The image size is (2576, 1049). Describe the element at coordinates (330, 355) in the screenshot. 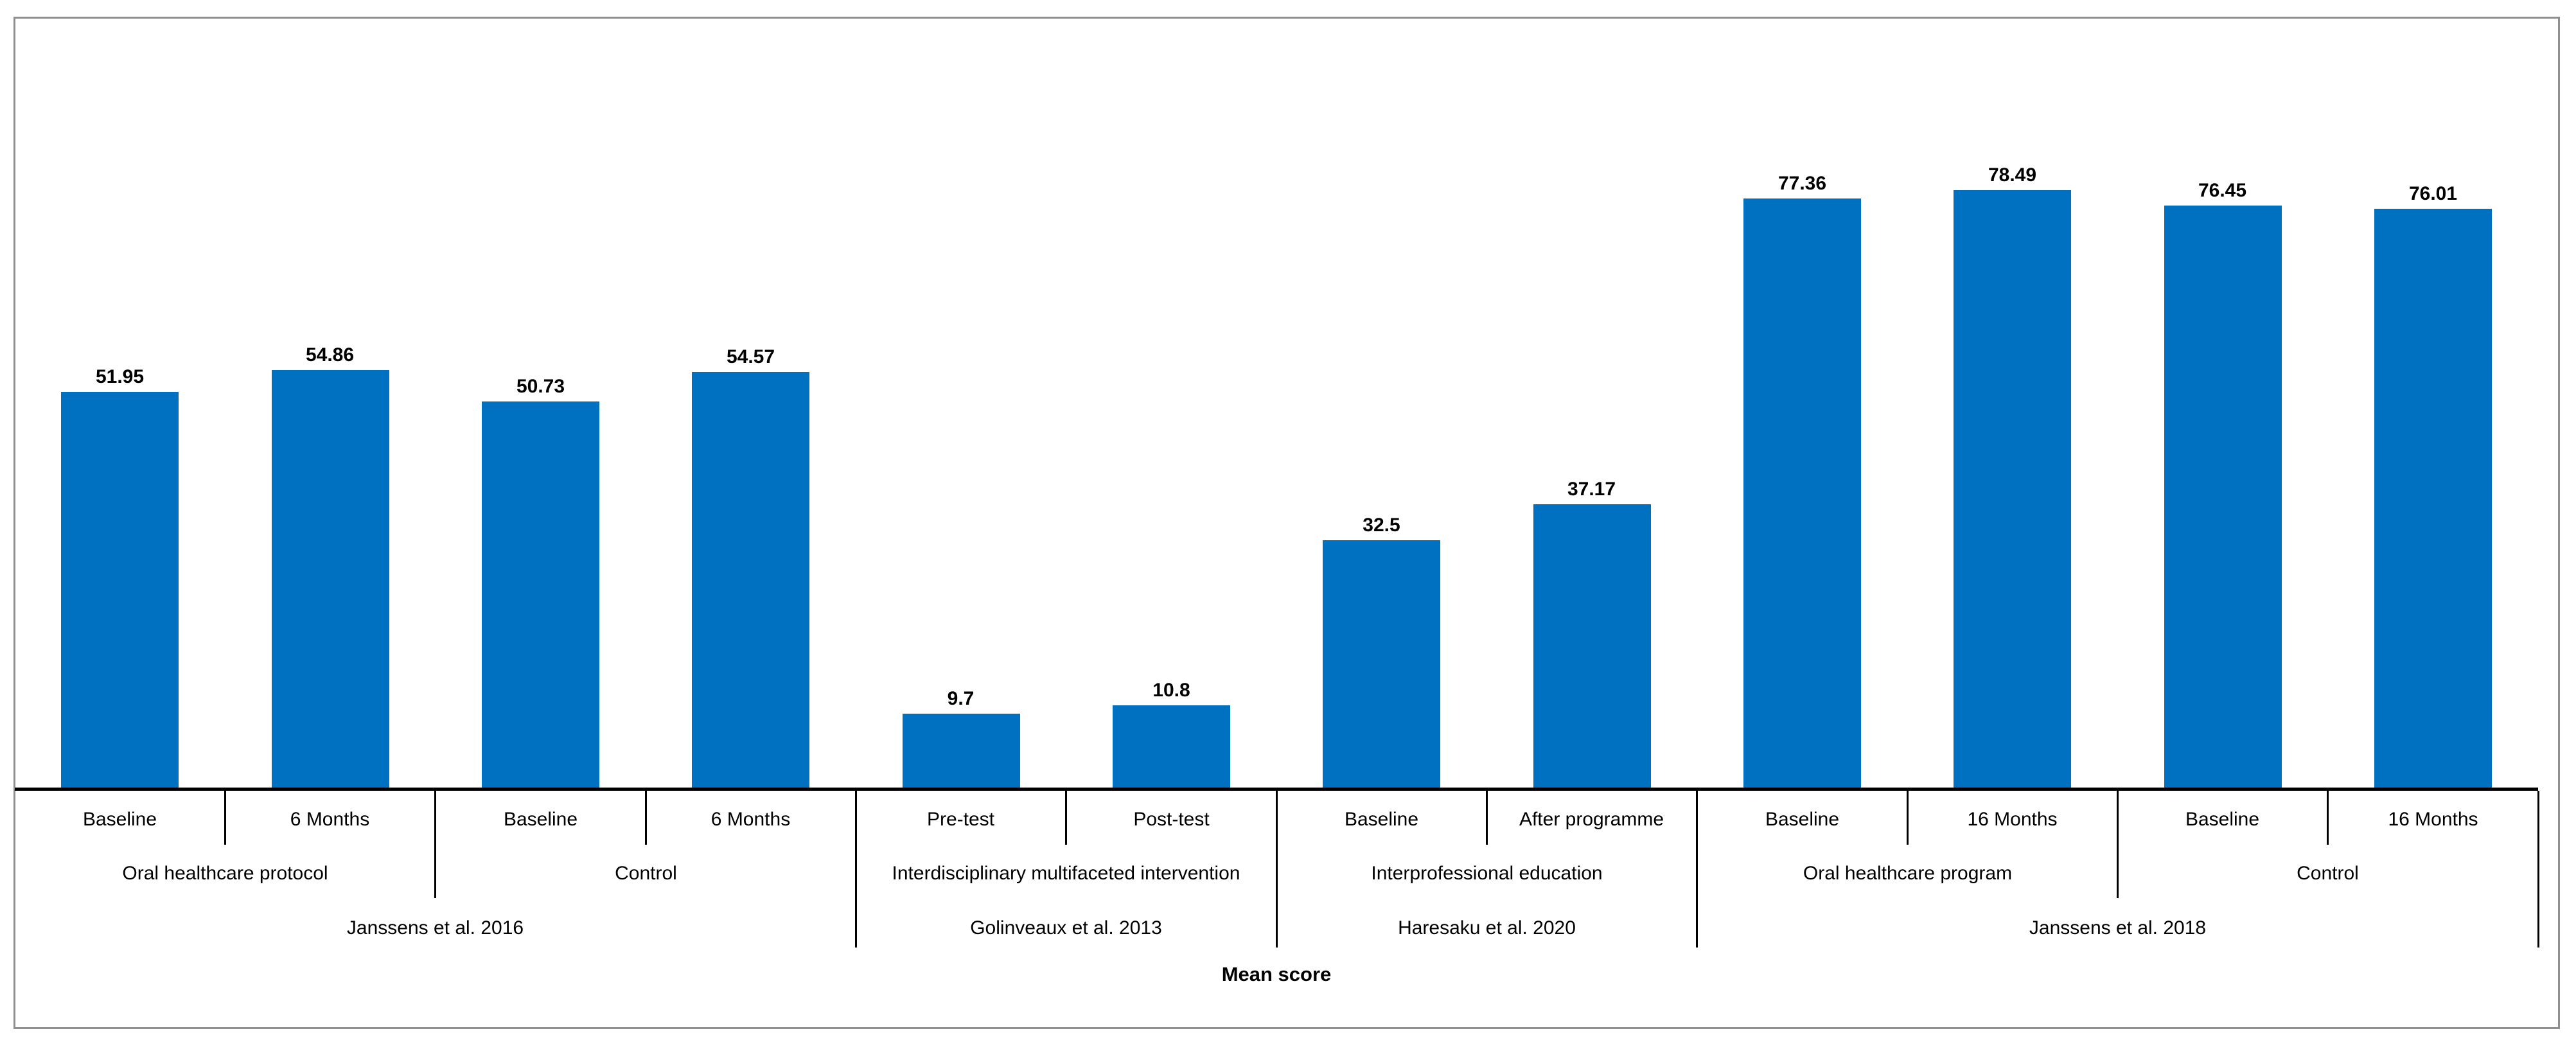

I see `bar-value-label: 54.86` at that location.